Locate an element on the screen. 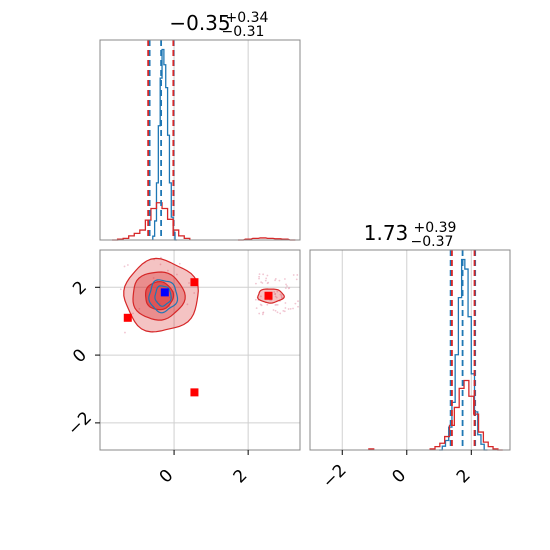  grid-joint is located at coordinates (200, 350).